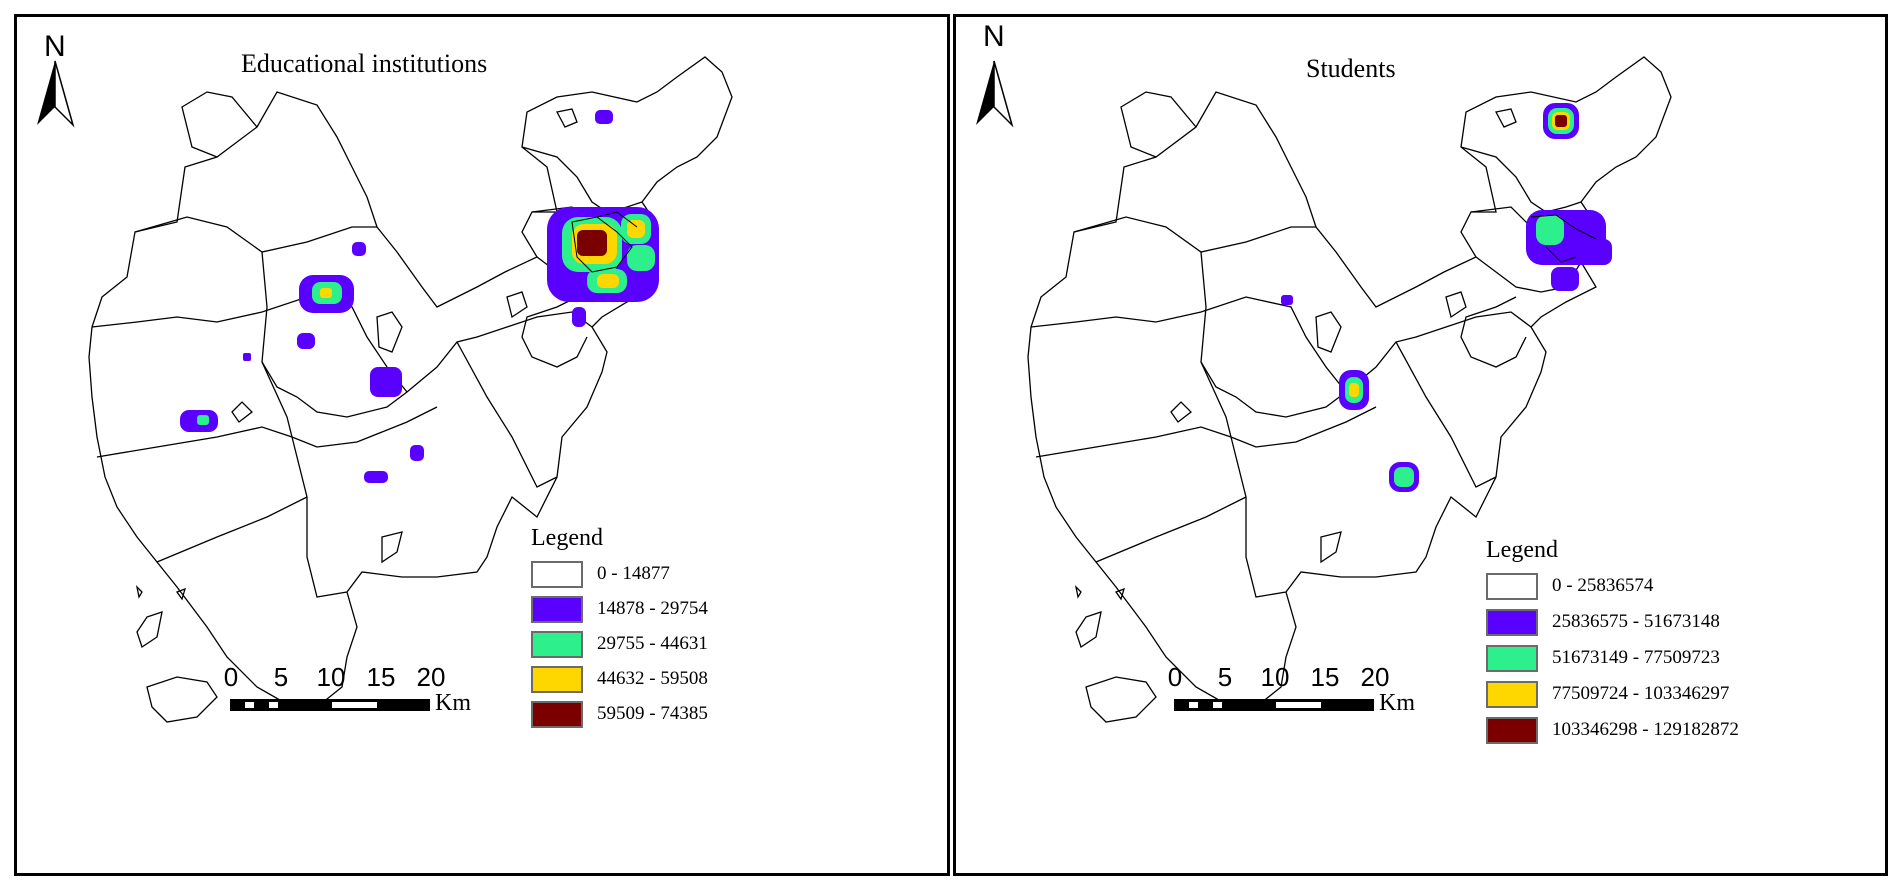 The width and height of the screenshot is (1902, 891). Describe the element at coordinates (1645, 729) in the screenshot. I see `legend-label: 103346298 - 129182872` at that location.